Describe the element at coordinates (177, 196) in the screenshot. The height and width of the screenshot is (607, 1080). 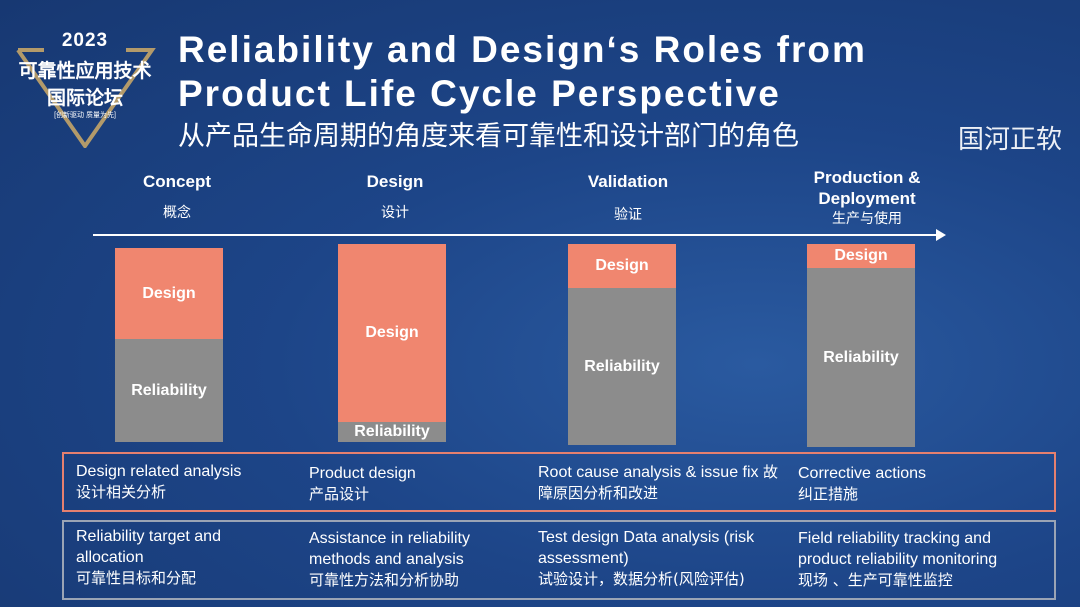
I see `phase-concept: Concept 概念` at that location.